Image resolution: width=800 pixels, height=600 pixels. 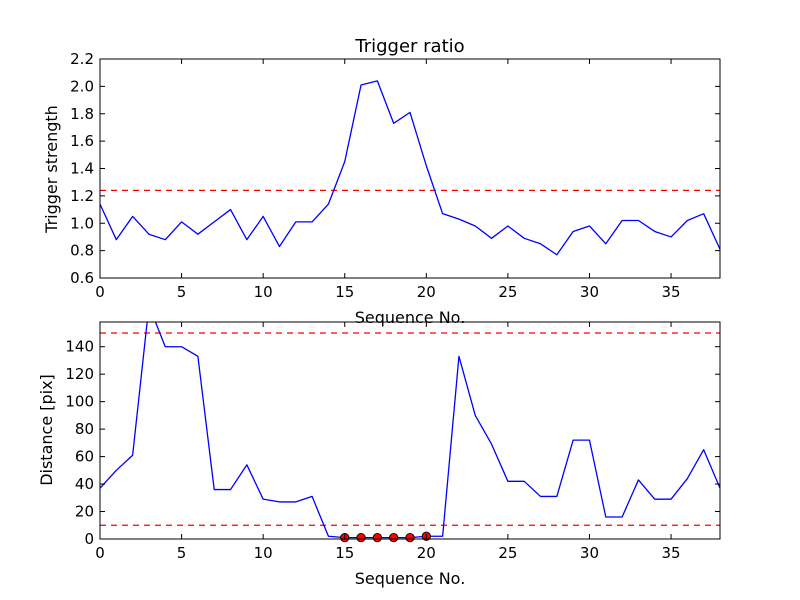 What do you see at coordinates (82, 223) in the screenshot?
I see `y-tick-label: 1.0` at bounding box center [82, 223].